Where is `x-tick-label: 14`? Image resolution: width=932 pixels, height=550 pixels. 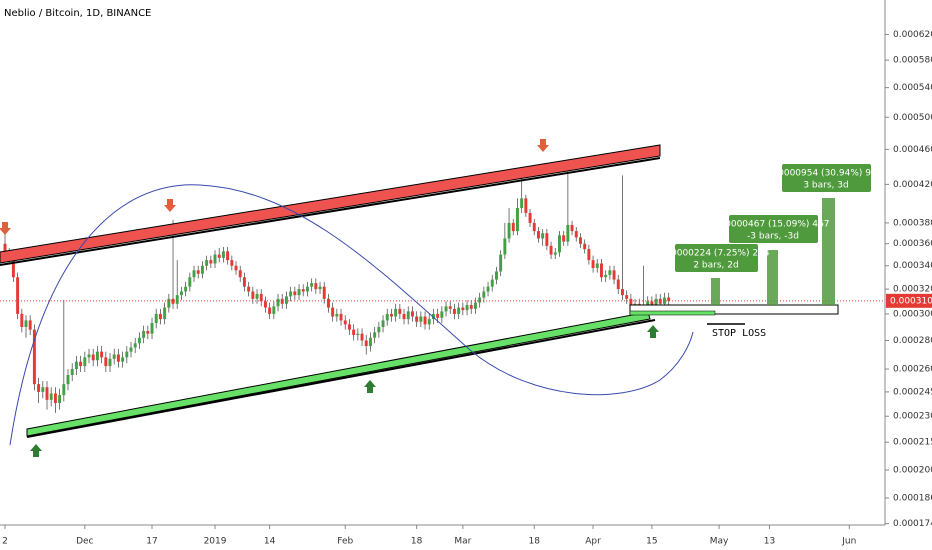 x-tick-label: 14 is located at coordinates (270, 542).